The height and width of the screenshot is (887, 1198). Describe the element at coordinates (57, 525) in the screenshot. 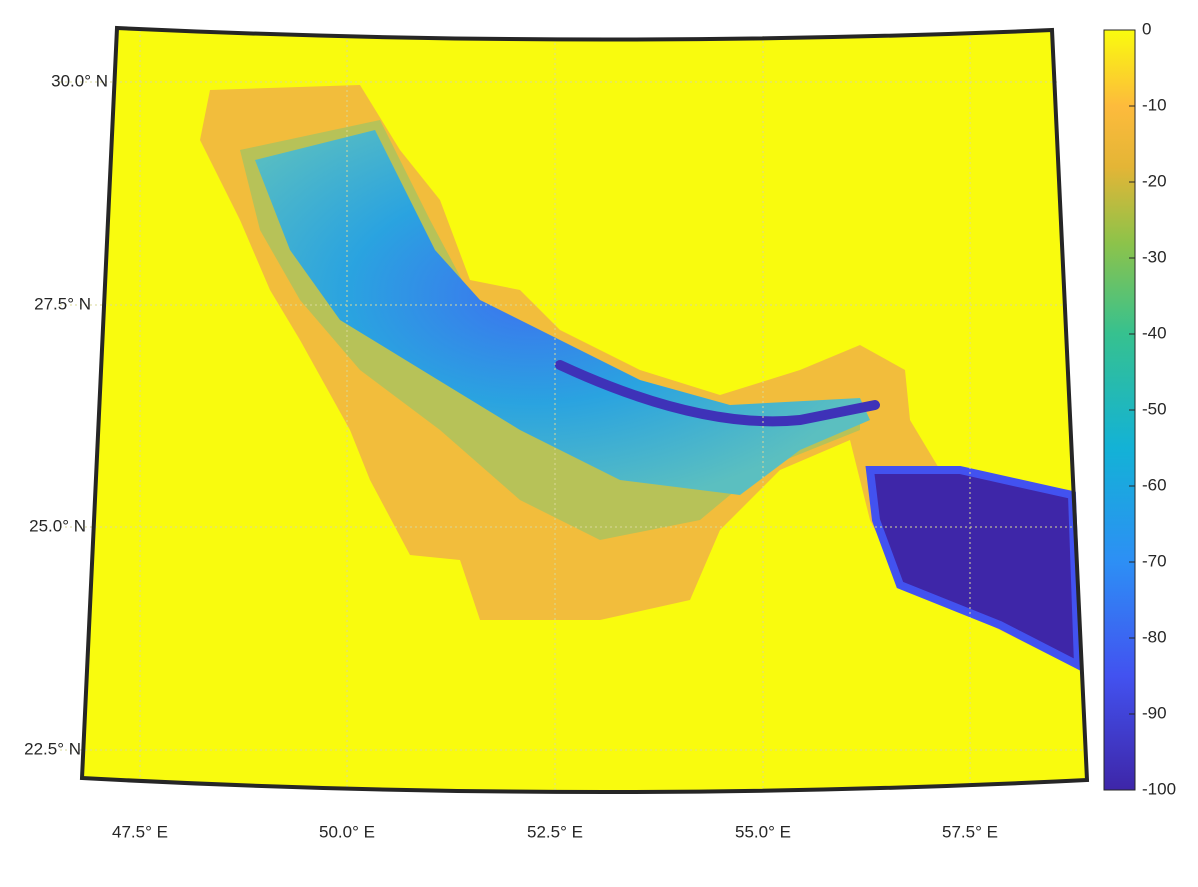

I see `lat-label: 25.0° N` at that location.